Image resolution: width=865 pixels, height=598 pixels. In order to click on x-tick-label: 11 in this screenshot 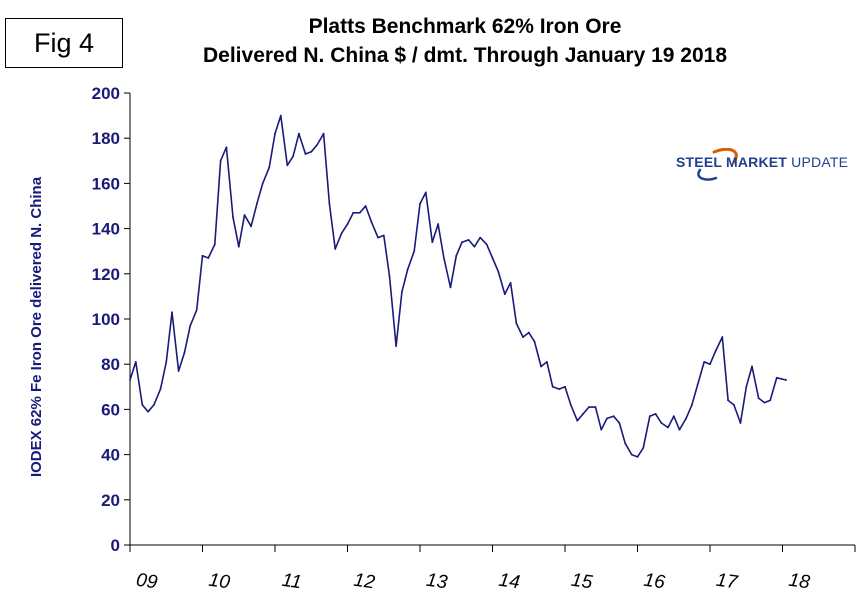, I will do `click(292, 582)`.